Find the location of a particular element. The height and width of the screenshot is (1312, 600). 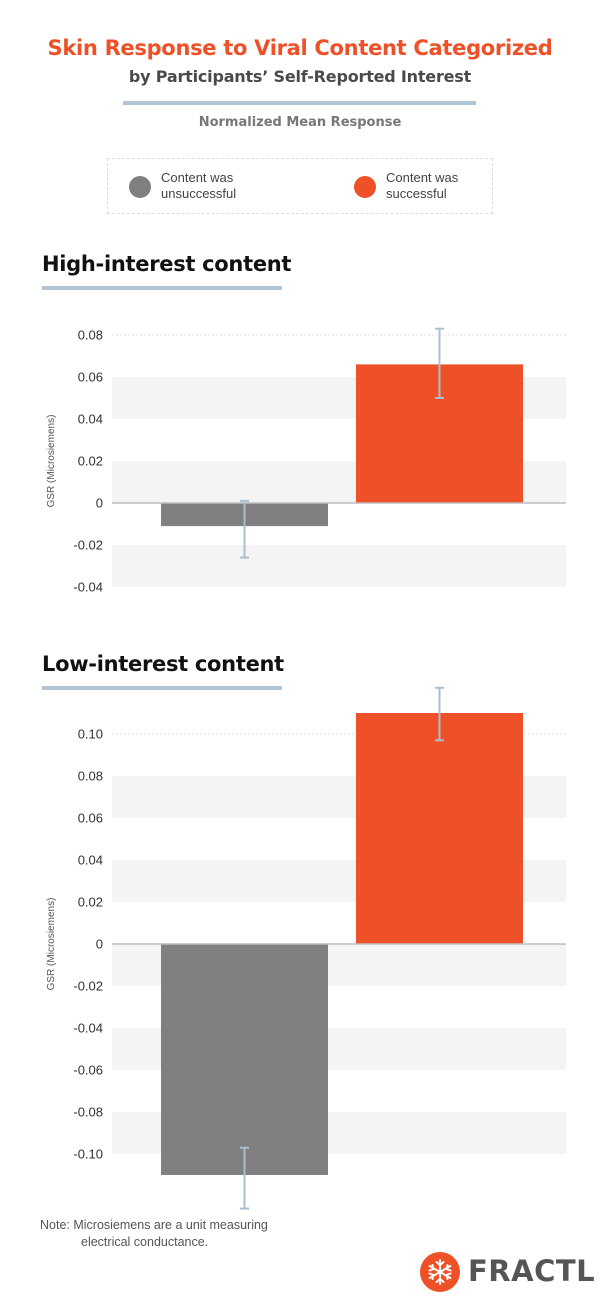

chart-title-line2: by Participants’ Self-Reported Interest is located at coordinates (300, 76).